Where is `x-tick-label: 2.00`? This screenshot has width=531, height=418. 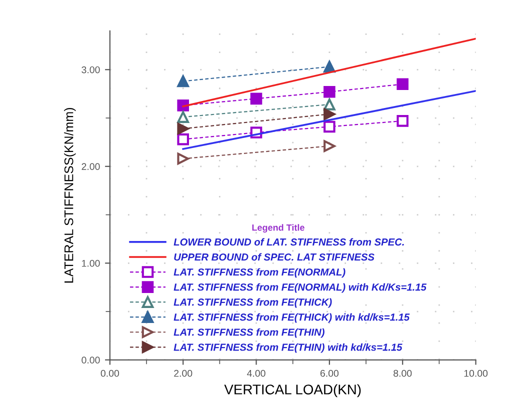
x-tick-label: 2.00 is located at coordinates (183, 373).